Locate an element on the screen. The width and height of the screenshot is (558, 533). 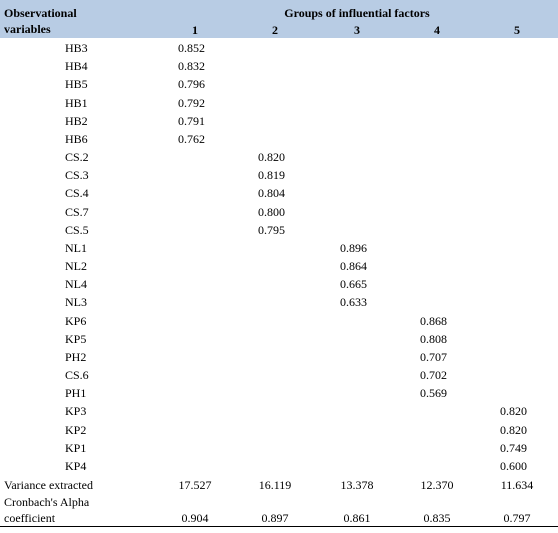
row-label: NL3 is located at coordinates (76, 302).